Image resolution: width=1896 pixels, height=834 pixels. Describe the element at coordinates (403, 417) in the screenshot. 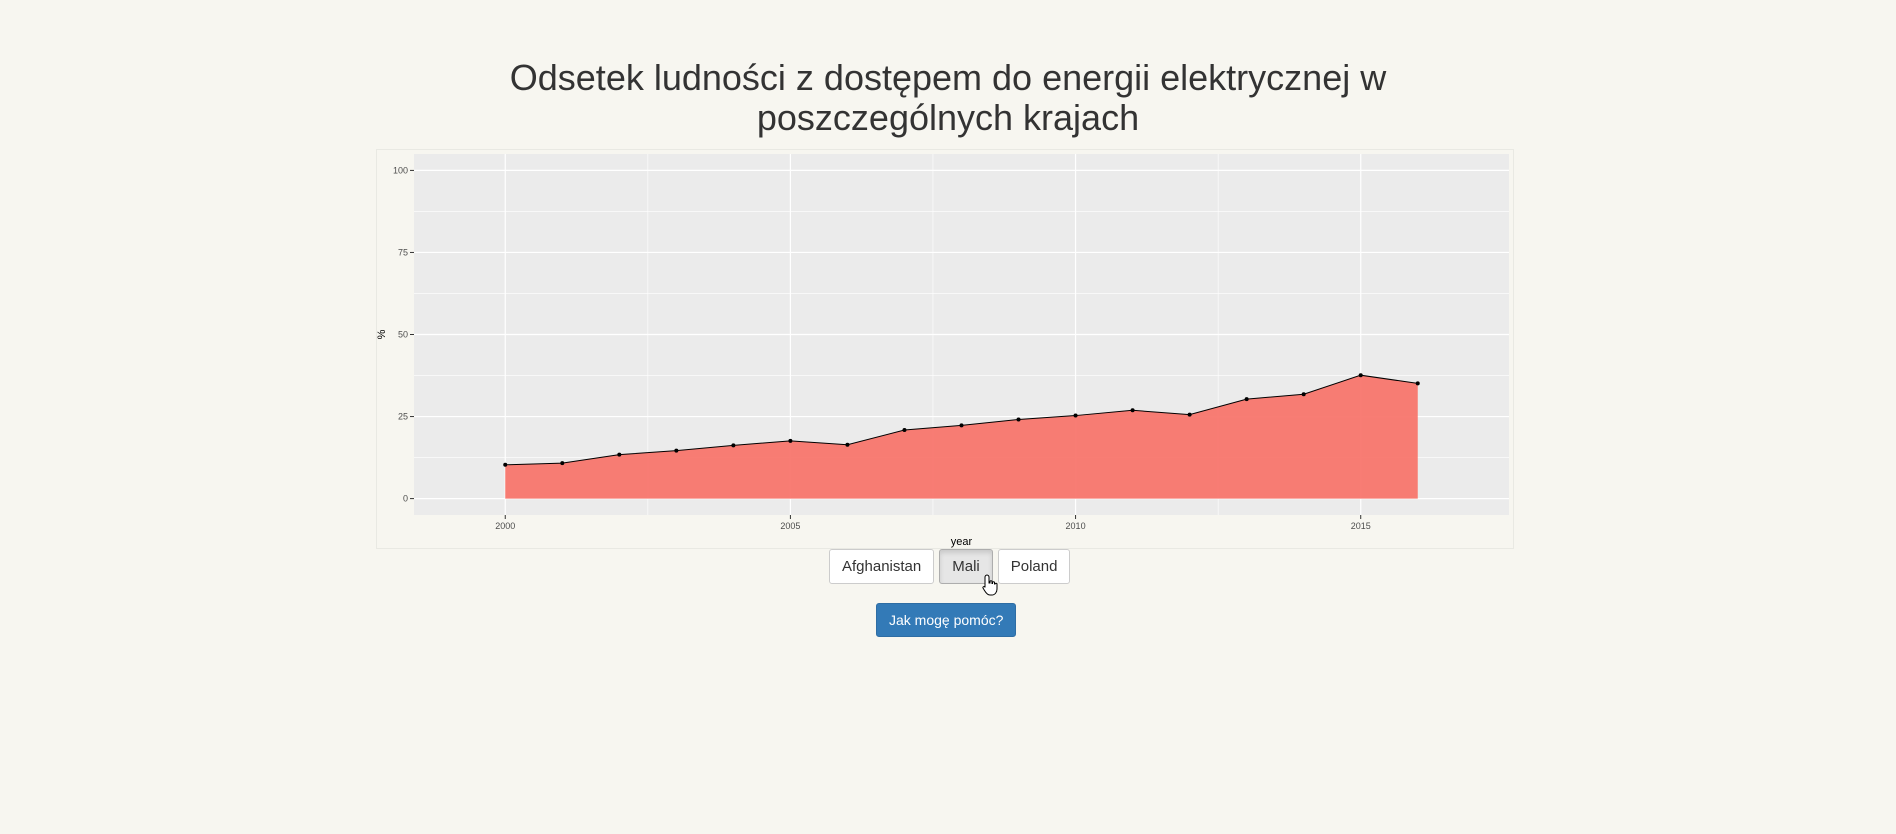

I see `y-tick-label: 25` at that location.